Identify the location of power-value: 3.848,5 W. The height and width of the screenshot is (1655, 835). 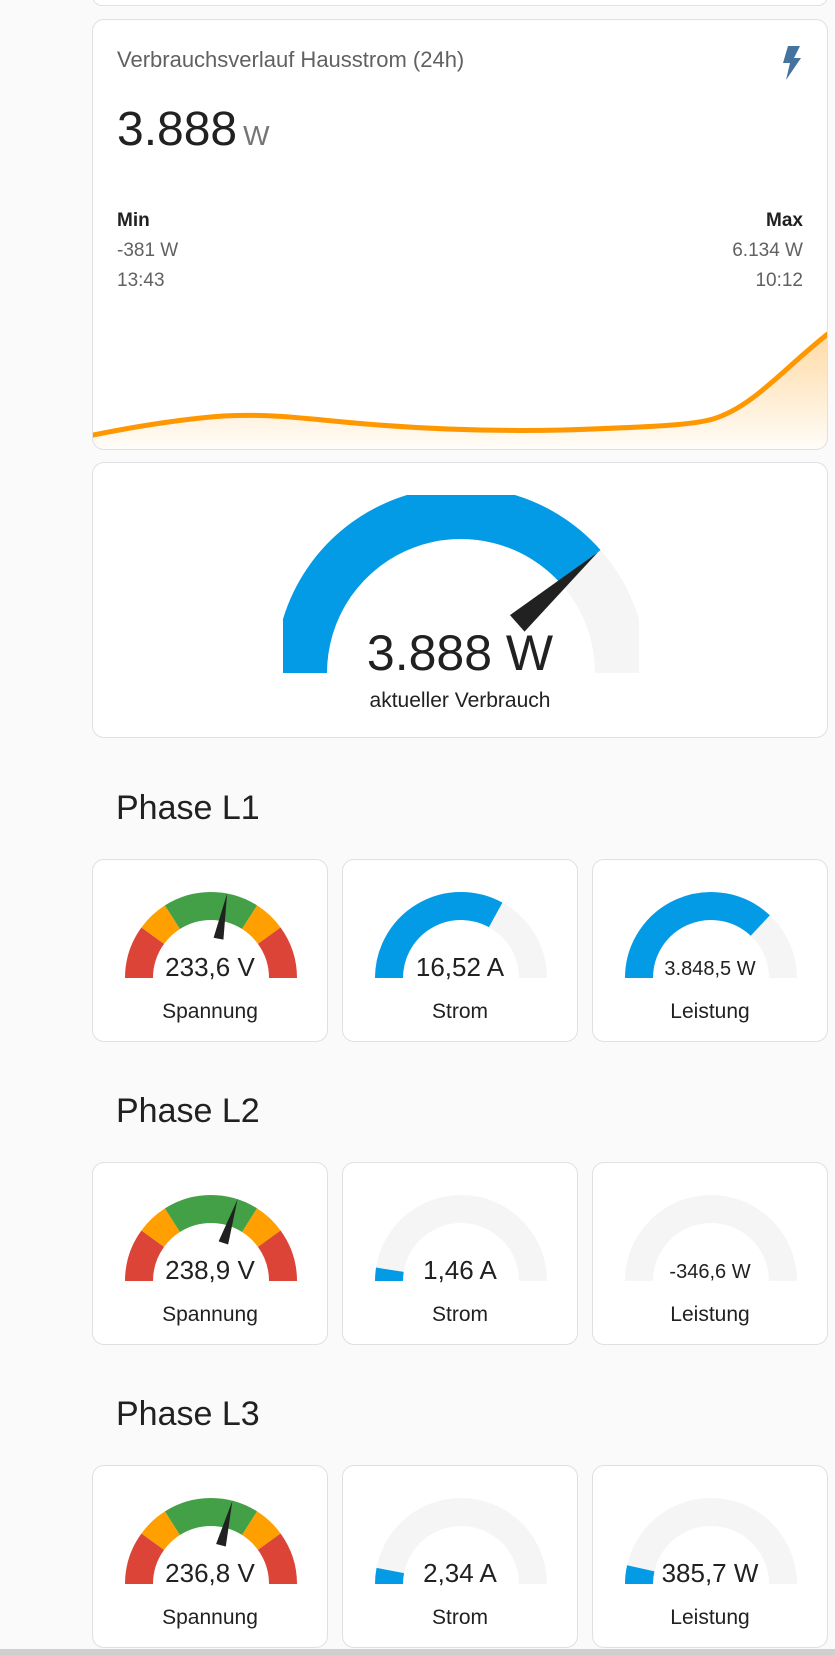
(710, 969).